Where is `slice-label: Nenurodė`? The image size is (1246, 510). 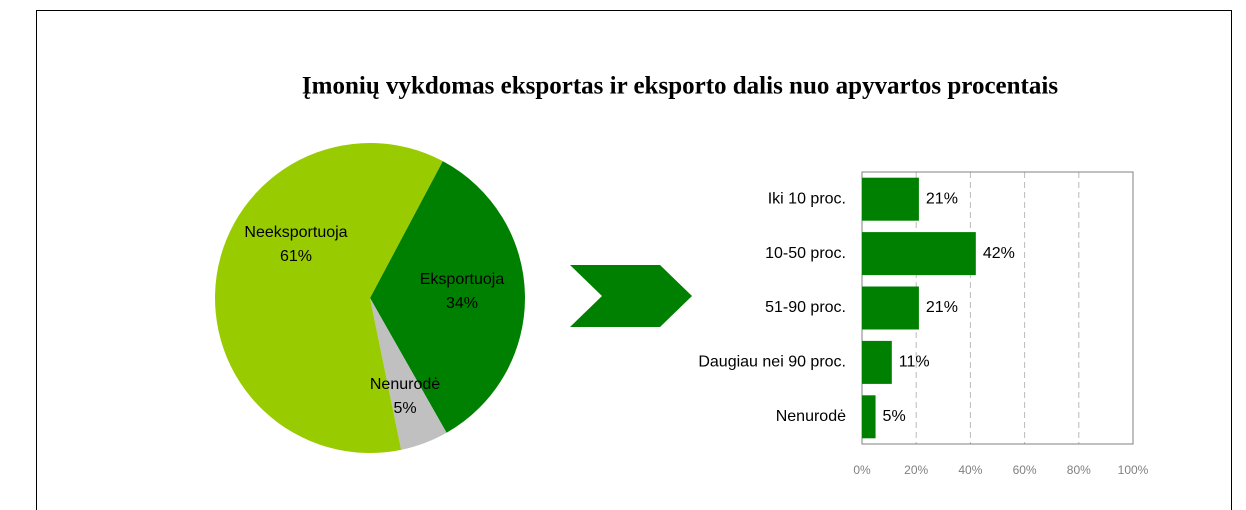 slice-label: Nenurodė is located at coordinates (405, 384).